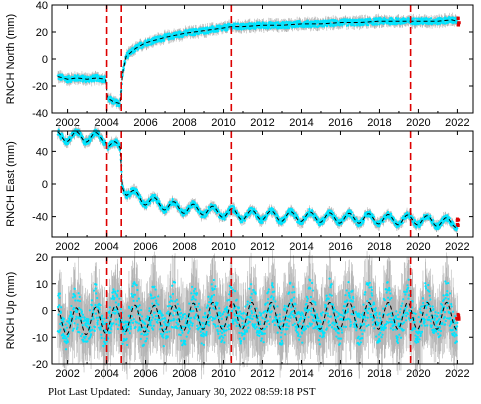  What do you see at coordinates (301, 123) in the screenshot?
I see `x-tick-label: 2014` at bounding box center [301, 123].